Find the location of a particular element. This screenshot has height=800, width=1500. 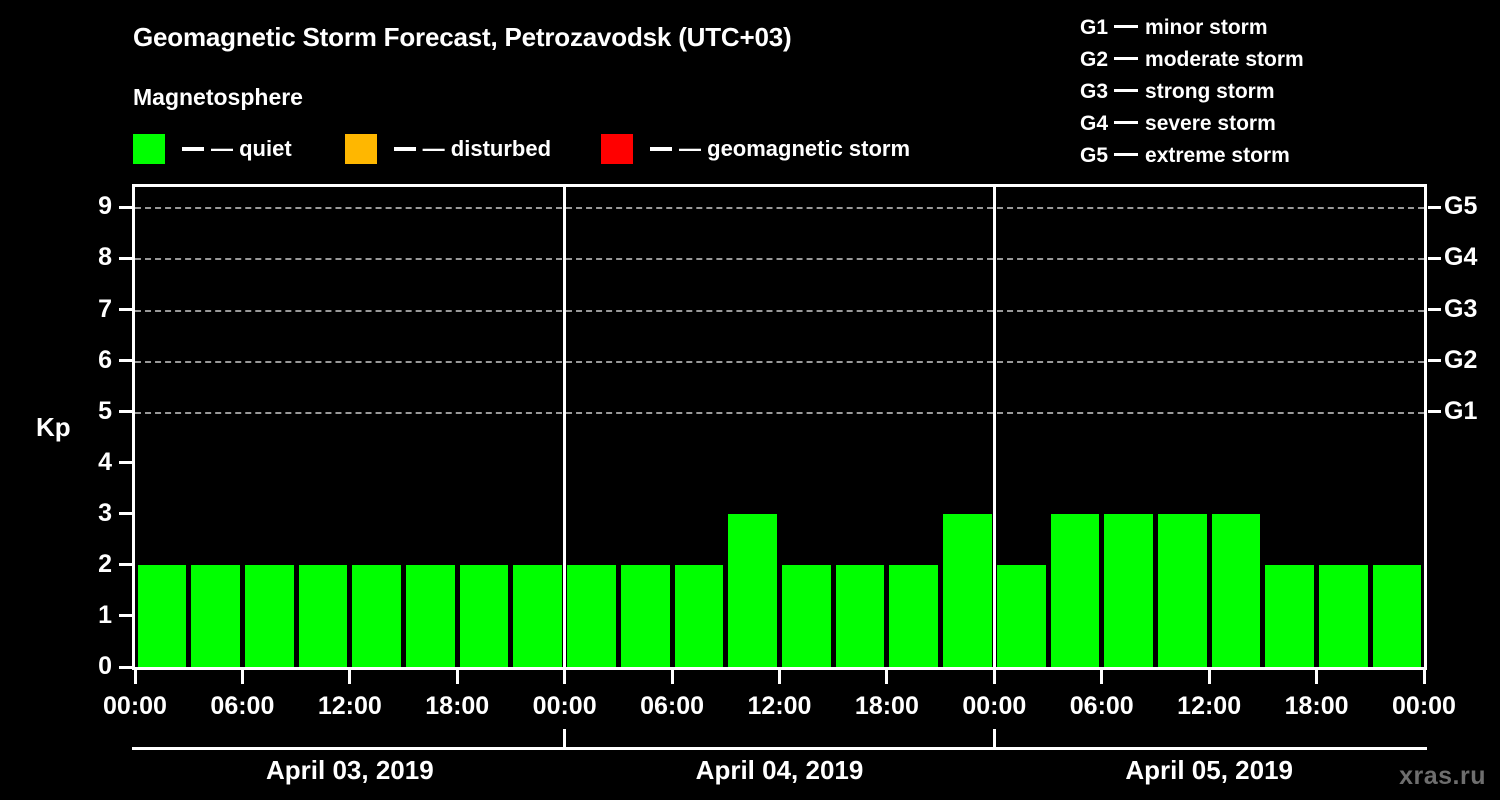

y-tick-label-8: 8 is located at coordinates (105, 257).